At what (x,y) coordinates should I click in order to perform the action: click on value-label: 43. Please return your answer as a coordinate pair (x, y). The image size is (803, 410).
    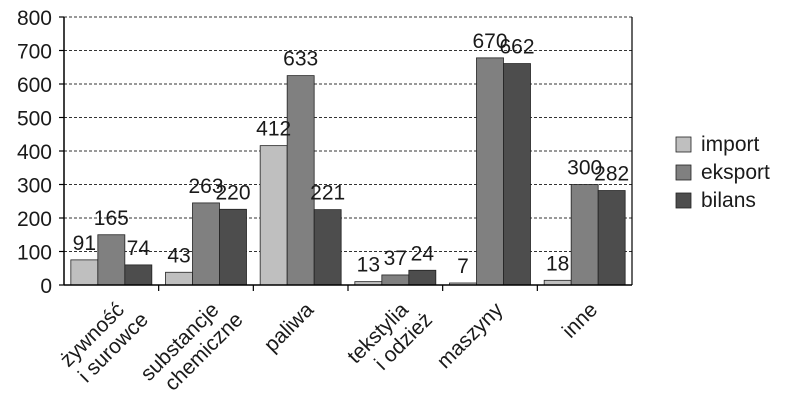
    Looking at the image, I should click on (178, 255).